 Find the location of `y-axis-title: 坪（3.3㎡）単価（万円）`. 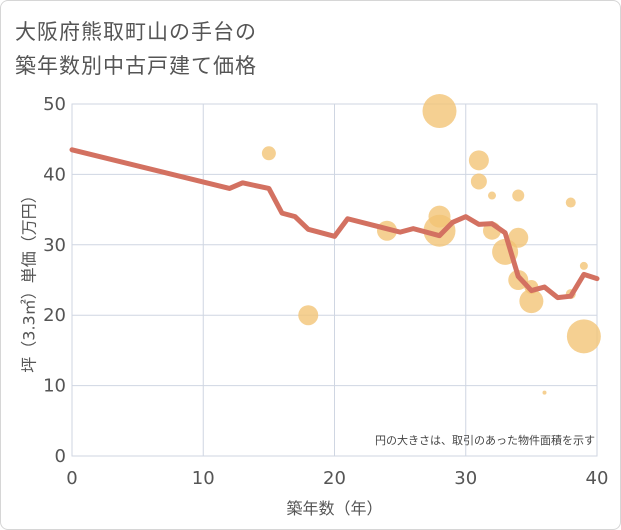

y-axis-title: 坪（3.3㎡）単価（万円） is located at coordinates (29, 279).